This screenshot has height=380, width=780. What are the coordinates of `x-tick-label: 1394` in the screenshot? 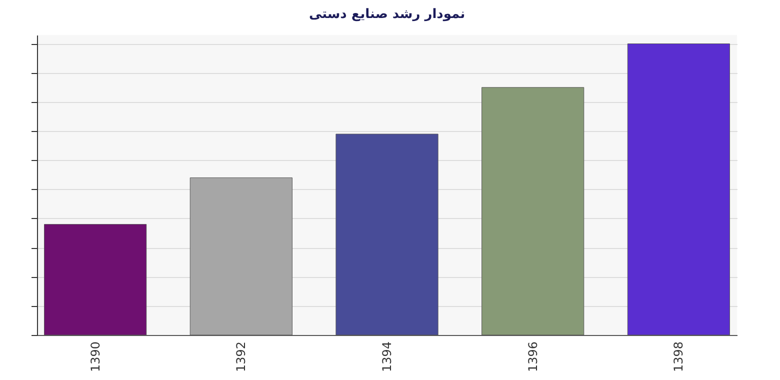 It's located at (387, 357).